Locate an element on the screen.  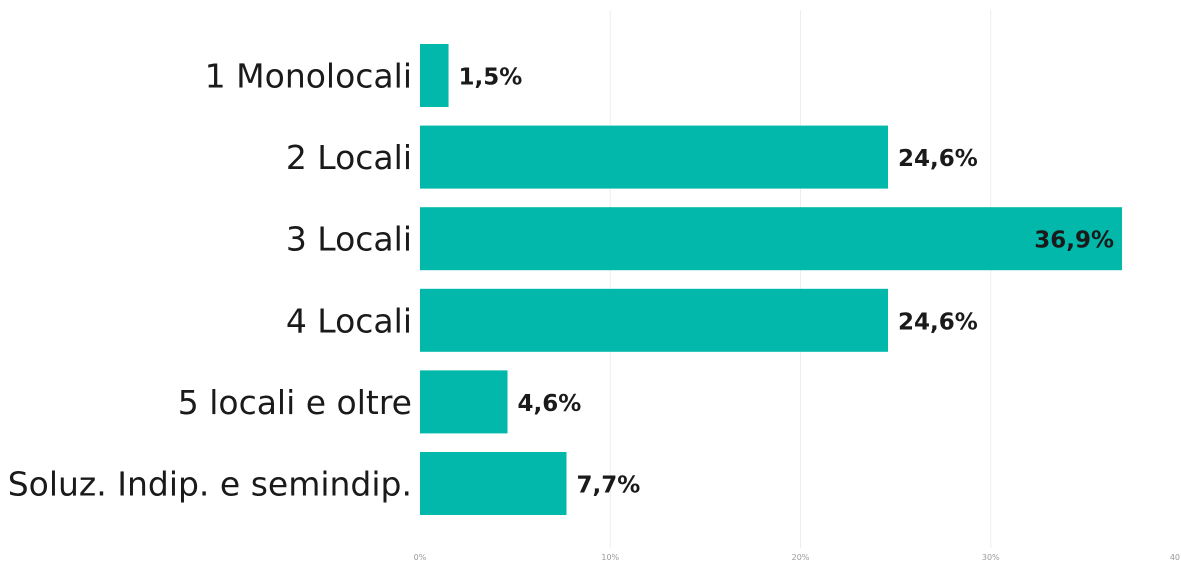
x-tick-label: 10% is located at coordinates (610, 557).